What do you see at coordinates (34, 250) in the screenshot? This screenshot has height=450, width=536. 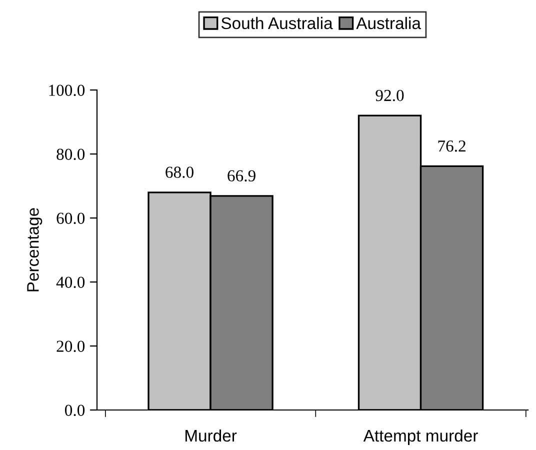 I see `y-axis-title: Percentage` at bounding box center [34, 250].